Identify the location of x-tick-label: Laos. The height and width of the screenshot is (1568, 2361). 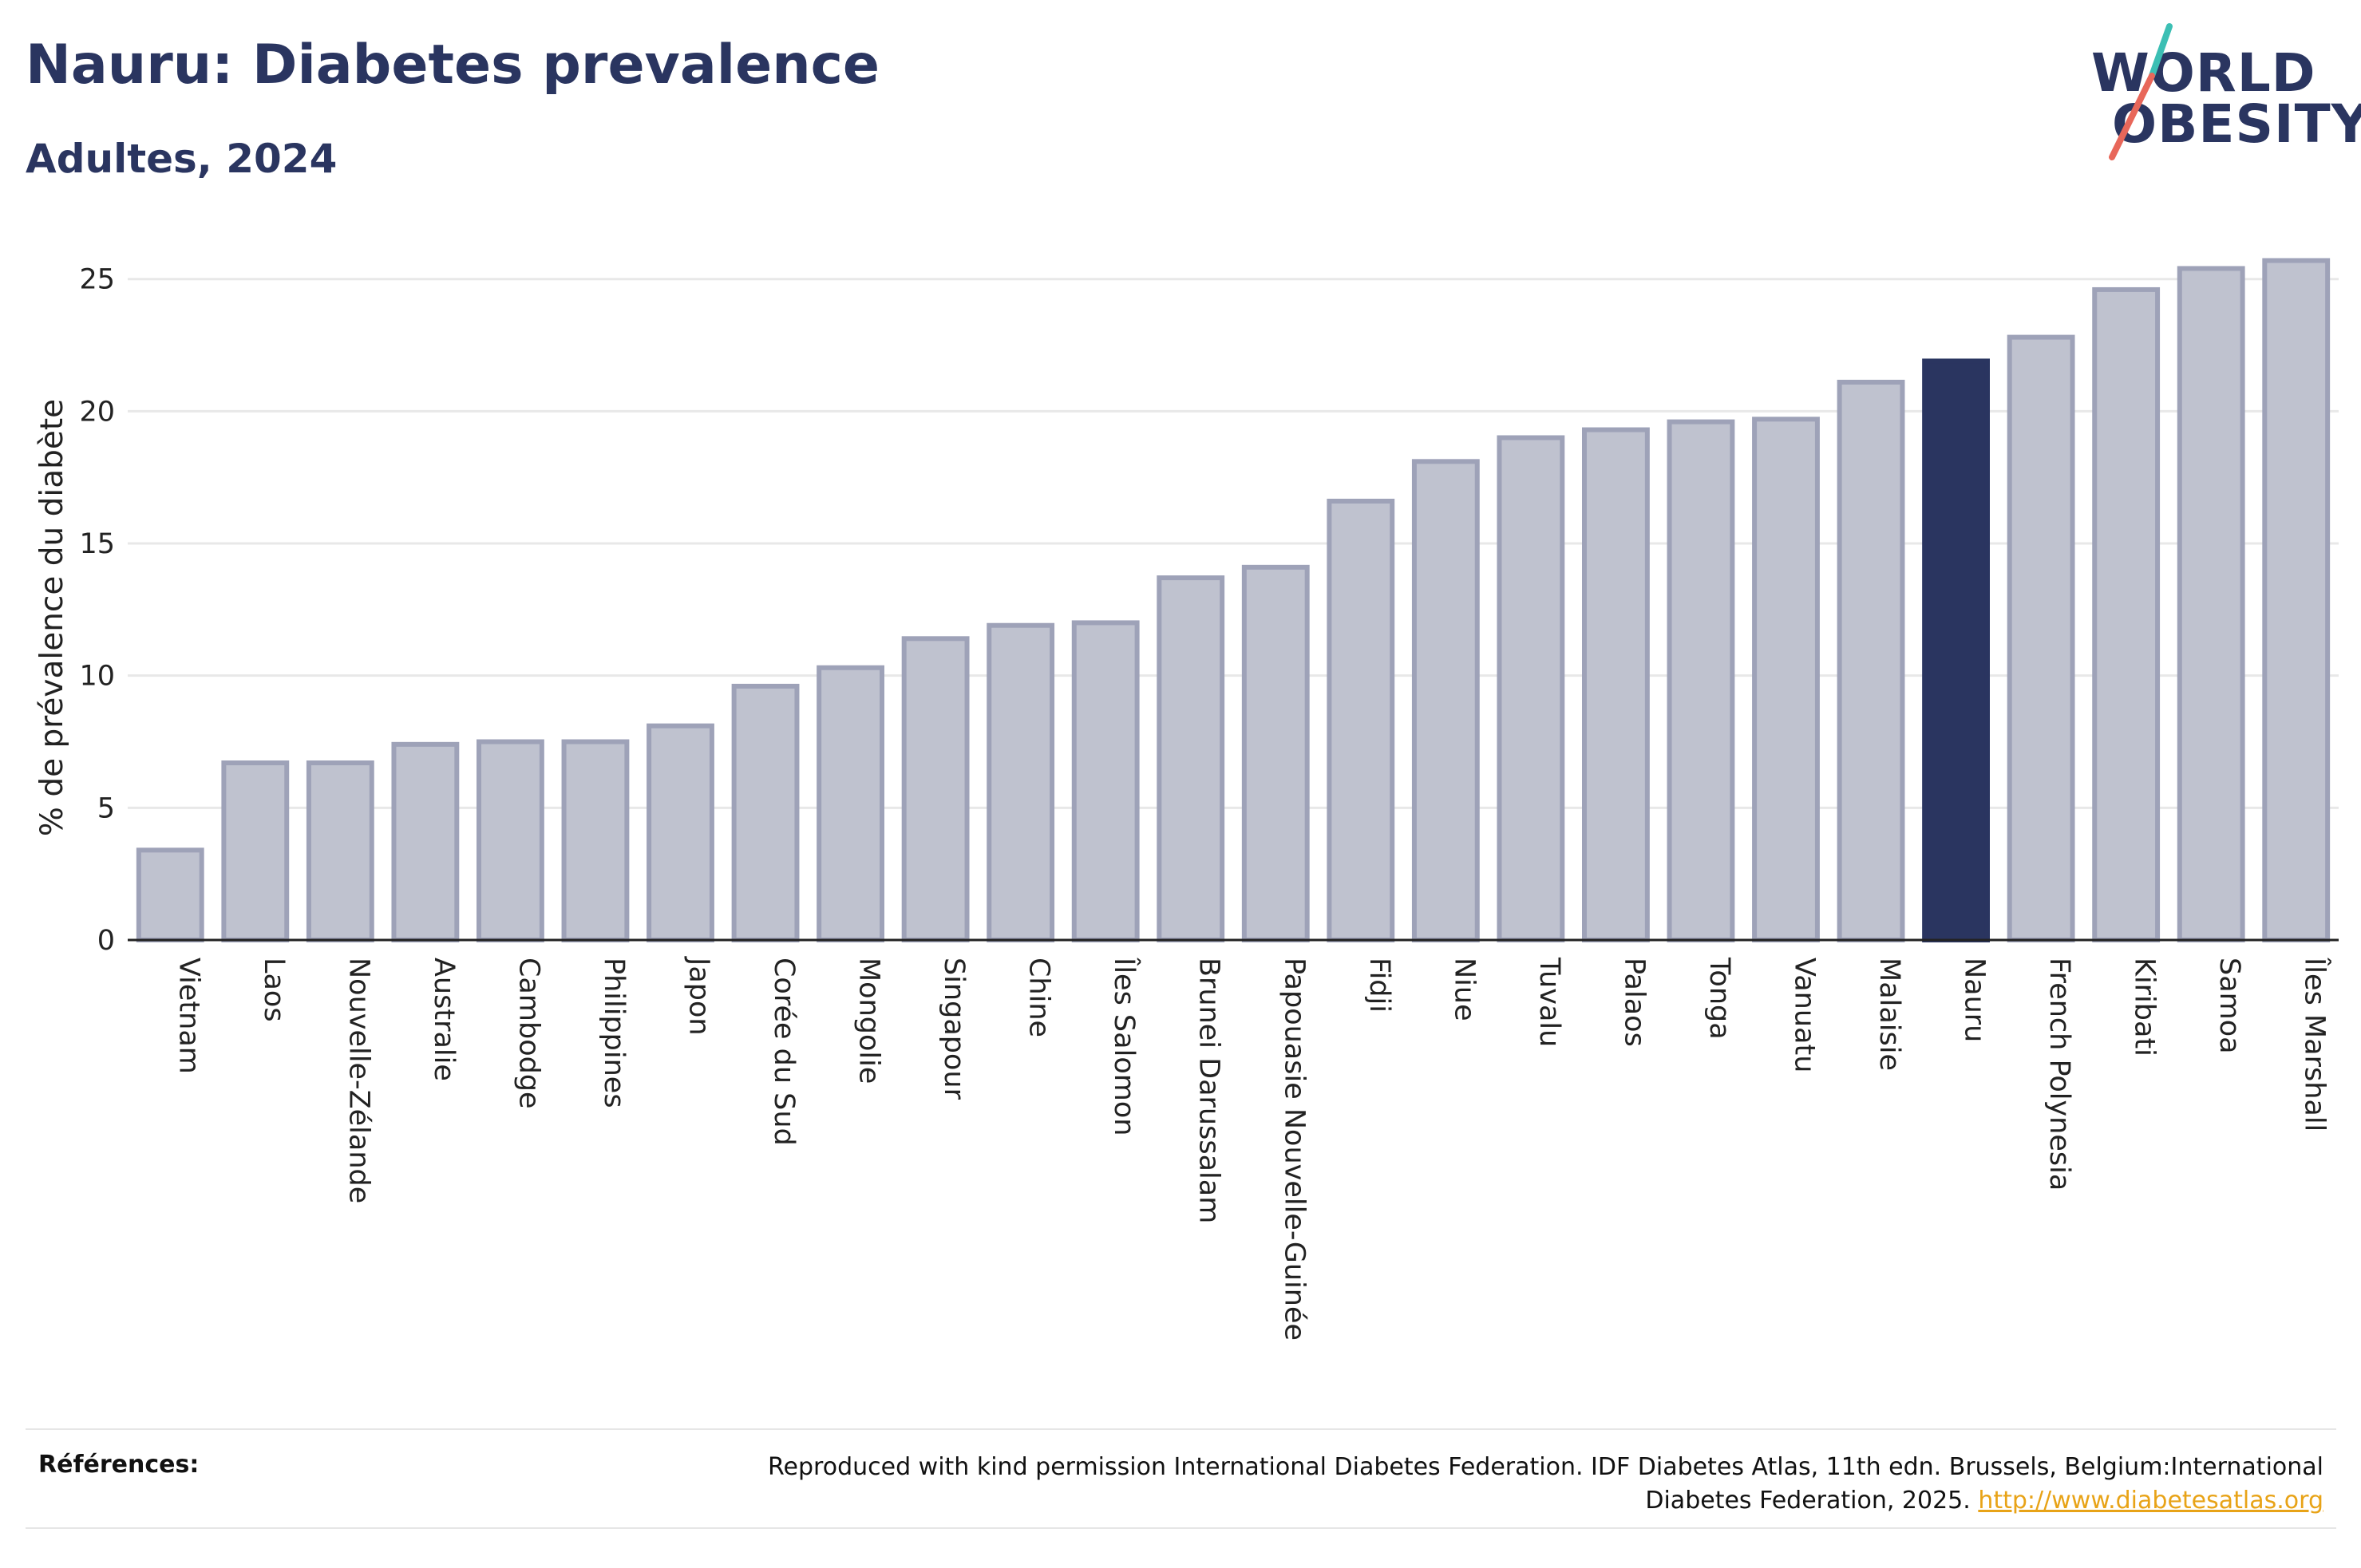
(274, 990).